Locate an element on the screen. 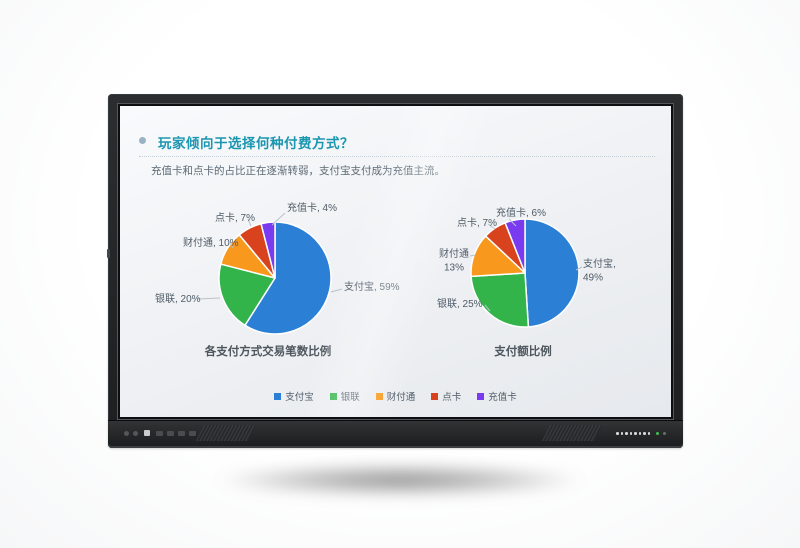 The height and width of the screenshot is (548, 800). slide-subtitle: 充值卡和点卡的占比正在逐渐转弱，支付宝支付成为充值主流。 is located at coordinates (298, 171).